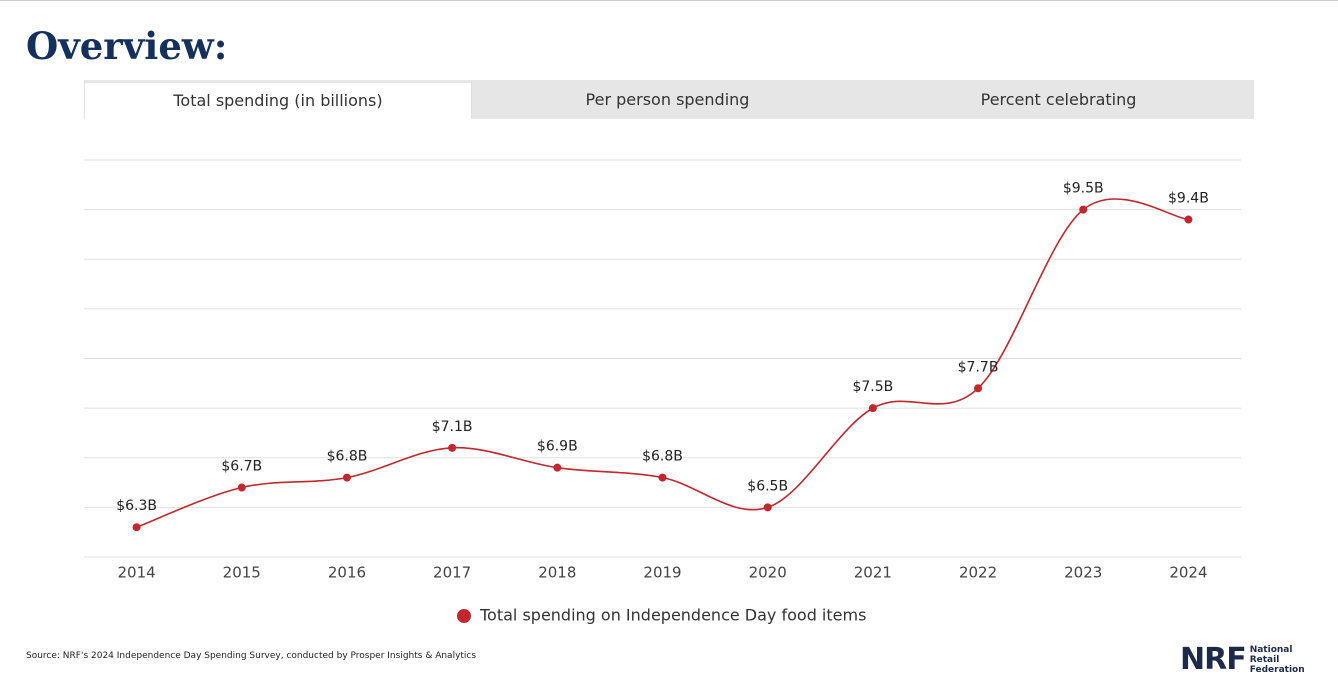 This screenshot has height=685, width=1338. I want to click on x-tick-label: 2024, so click(1188, 573).